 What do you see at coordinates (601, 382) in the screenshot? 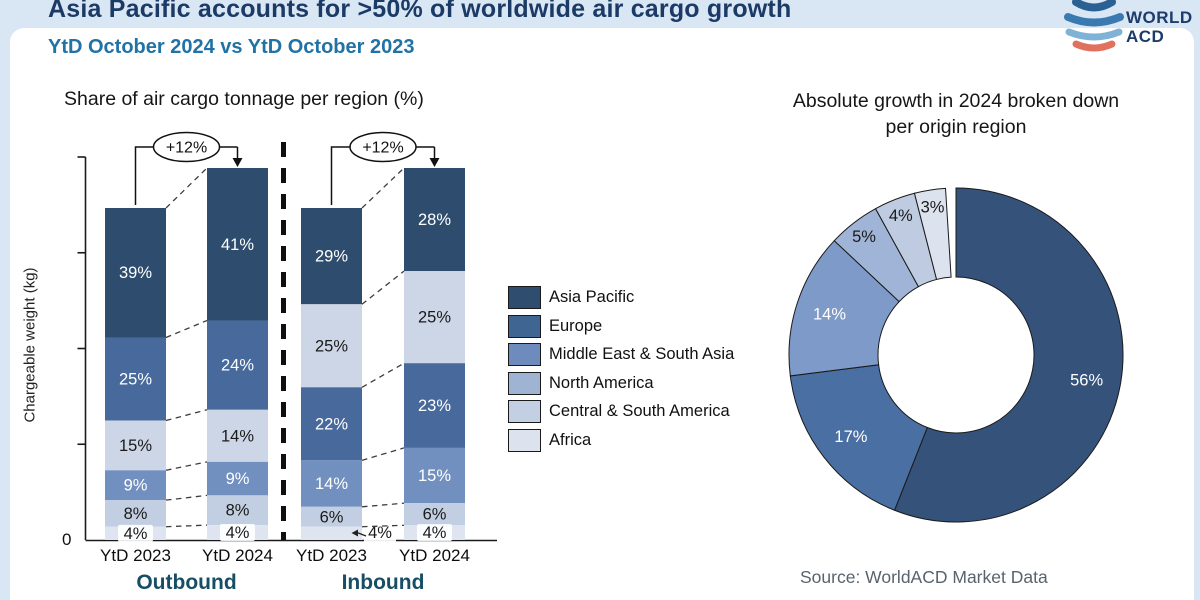
I see `legend-label: North America` at bounding box center [601, 382].